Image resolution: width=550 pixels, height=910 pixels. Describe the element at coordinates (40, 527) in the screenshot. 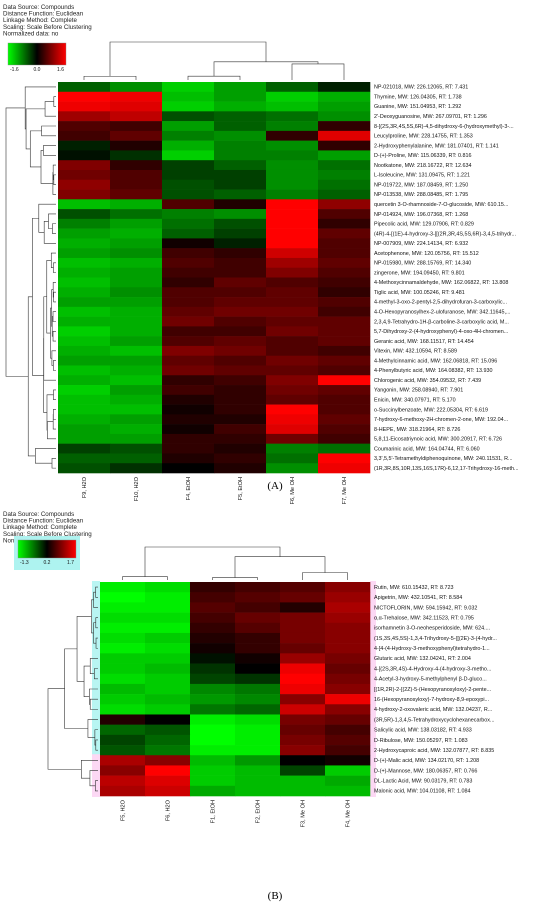

I see `chart-info-line: Linkage Method: Complete` at that location.